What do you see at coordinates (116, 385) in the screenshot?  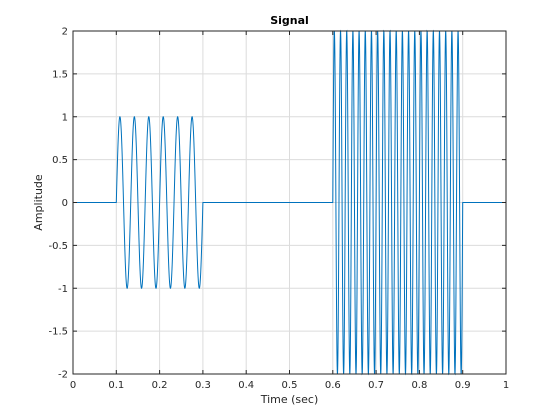 I see `x-tick-label: 0.1` at bounding box center [116, 385].